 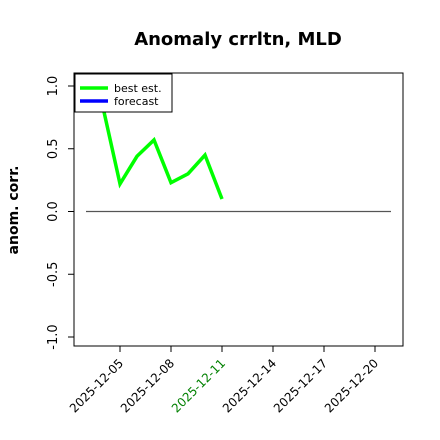 I want to click on y-tick-label: 0.0, so click(x=53, y=211).